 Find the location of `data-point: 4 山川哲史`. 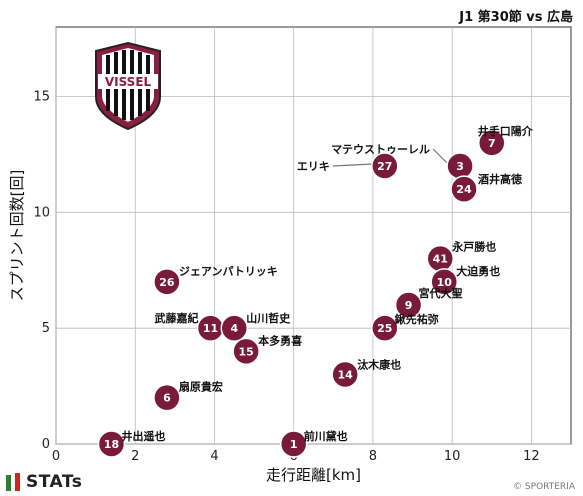

data-point: 4 山川哲史 is located at coordinates (255, 326).